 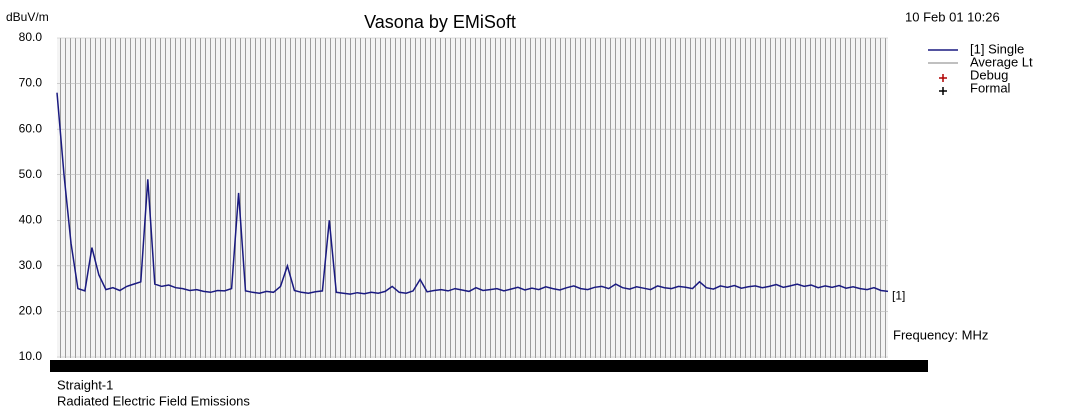 What do you see at coordinates (31, 219) in the screenshot?
I see `y-tick-label: 40.0` at bounding box center [31, 219].